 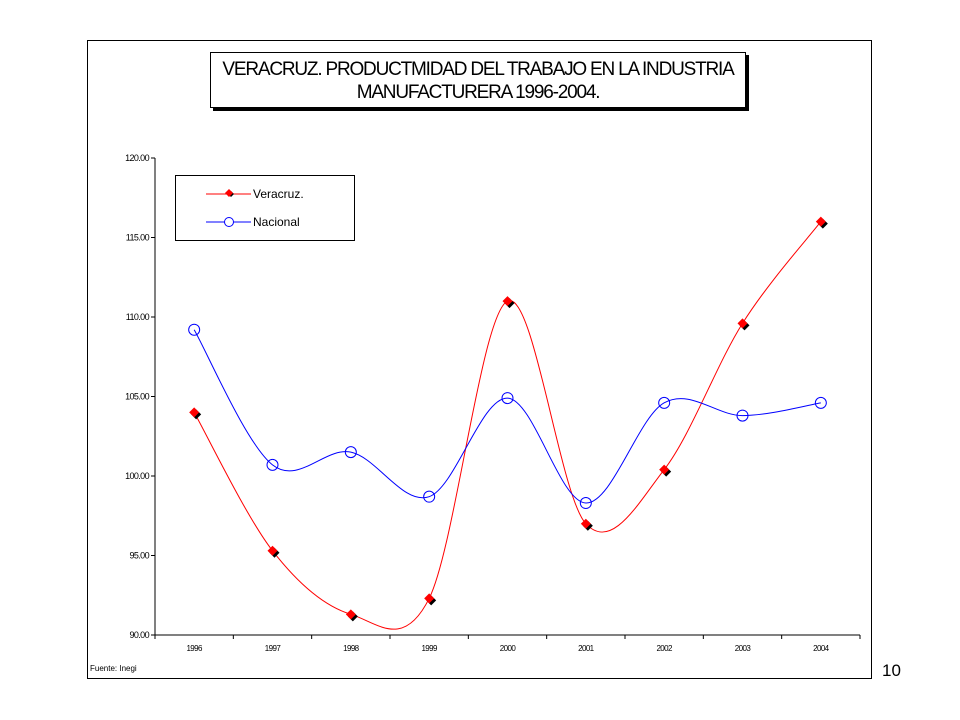 What do you see at coordinates (139, 556) in the screenshot?
I see `y-tick-label: 95.00` at bounding box center [139, 556].